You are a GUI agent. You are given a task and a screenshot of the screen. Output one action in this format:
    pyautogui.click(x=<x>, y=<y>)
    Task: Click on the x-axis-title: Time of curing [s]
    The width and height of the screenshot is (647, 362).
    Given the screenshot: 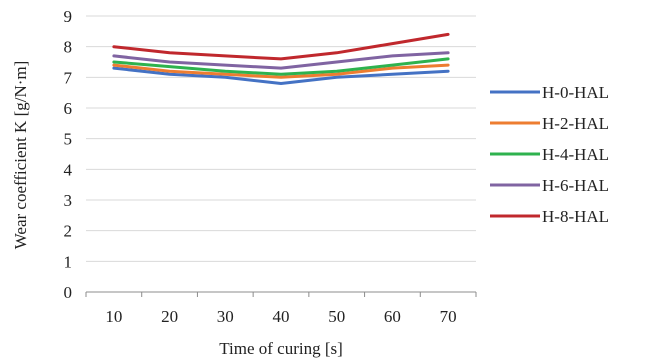 What is the action you would take?
    pyautogui.click(x=281, y=348)
    